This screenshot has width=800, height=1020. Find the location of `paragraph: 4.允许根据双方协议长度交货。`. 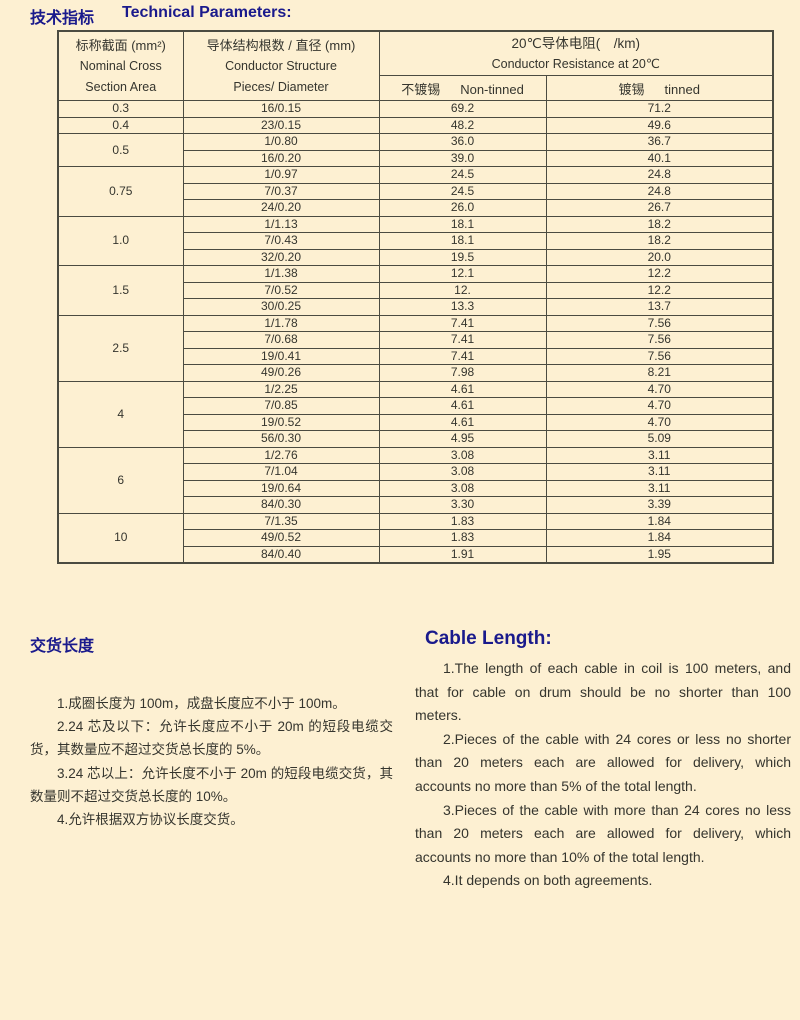

paragraph: 4.允许根据双方协议长度交货。 is located at coordinates (150, 820).